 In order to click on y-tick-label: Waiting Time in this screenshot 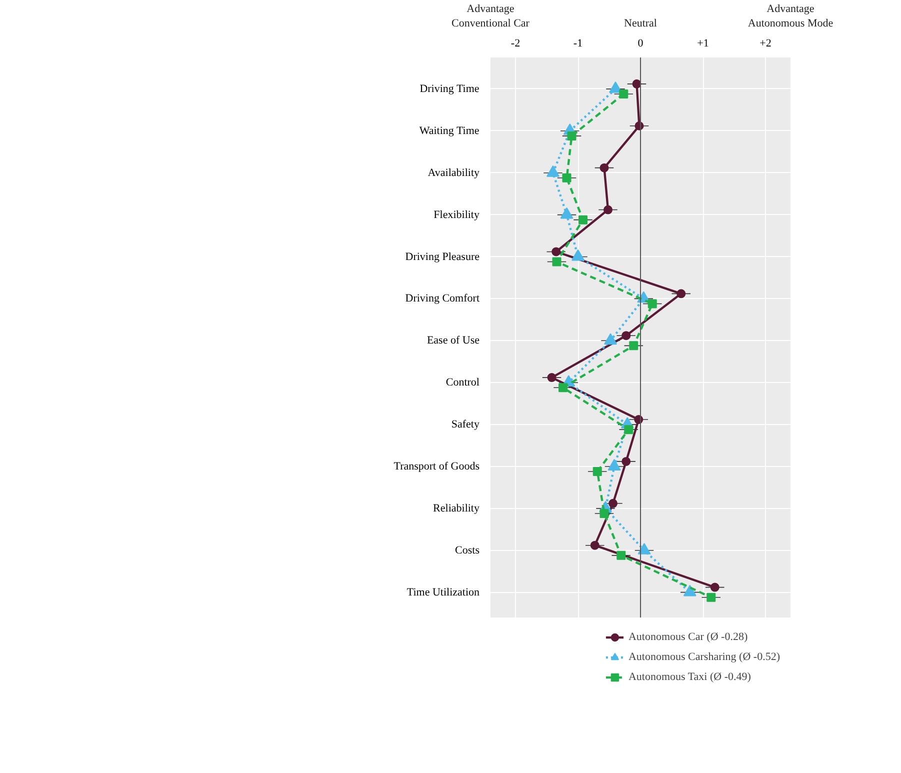, I will do `click(449, 130)`.